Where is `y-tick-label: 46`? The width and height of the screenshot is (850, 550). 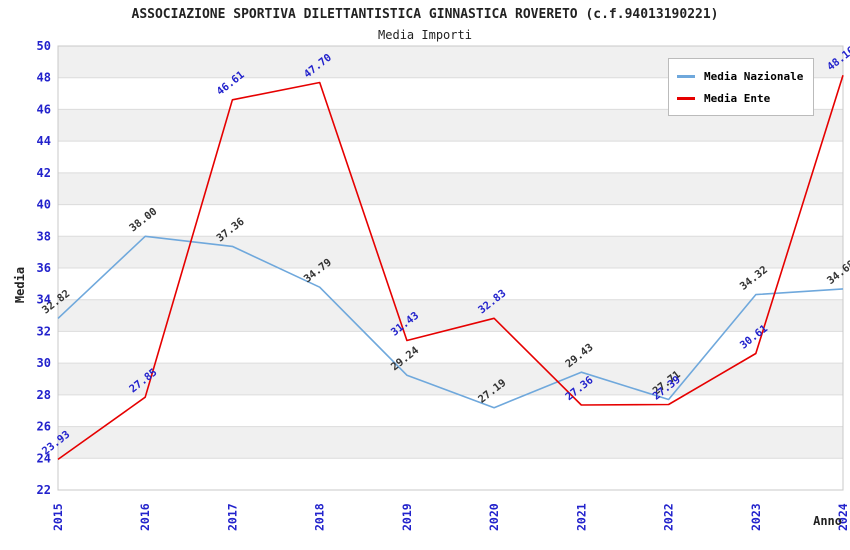 y-tick-label: 46 is located at coordinates (44, 109).